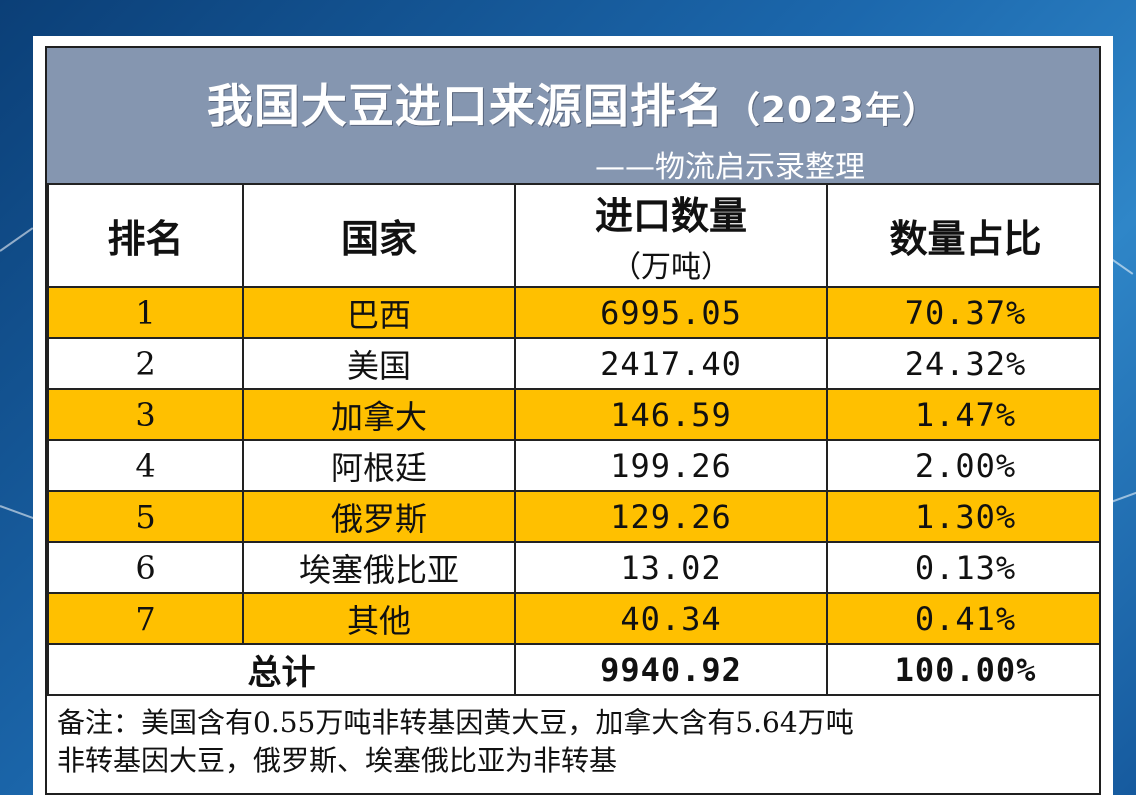  Describe the element at coordinates (379, 414) in the screenshot. I see `country-cell: 加拿大` at that location.